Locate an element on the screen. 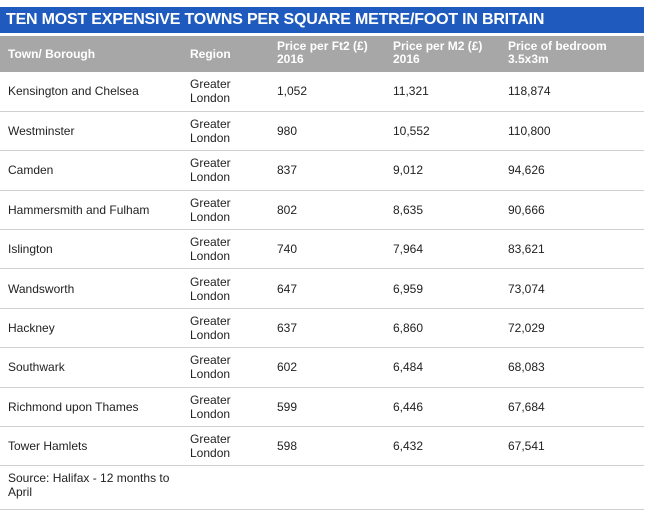 This screenshot has height=511, width=650. table-row: Islington Greater London 740 7,964 83,621 is located at coordinates (322, 249).